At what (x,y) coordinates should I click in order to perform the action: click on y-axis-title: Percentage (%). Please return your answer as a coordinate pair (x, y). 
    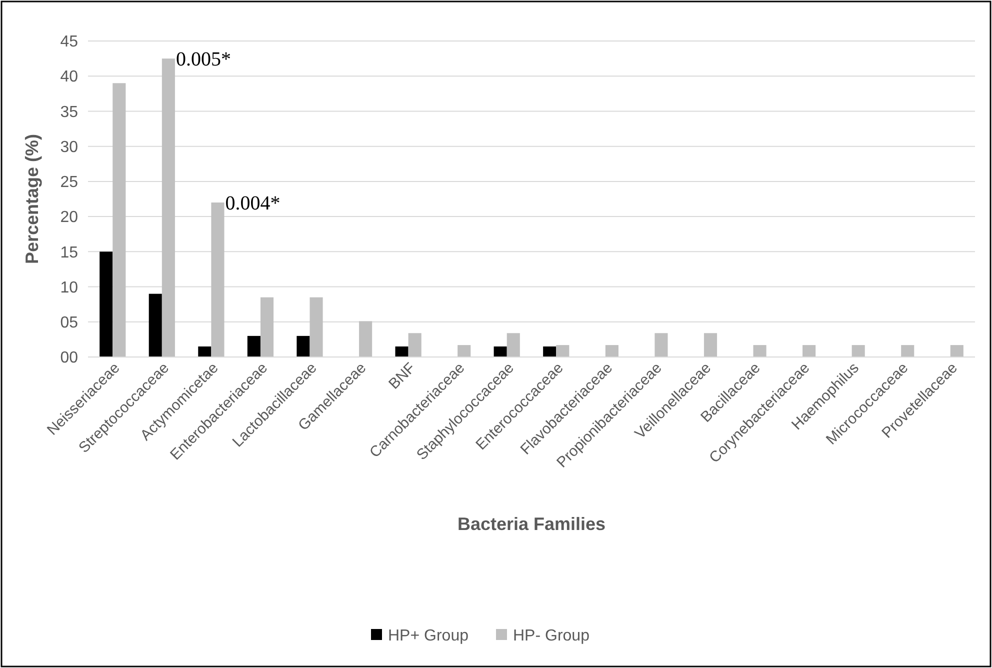
    Looking at the image, I should click on (32, 199).